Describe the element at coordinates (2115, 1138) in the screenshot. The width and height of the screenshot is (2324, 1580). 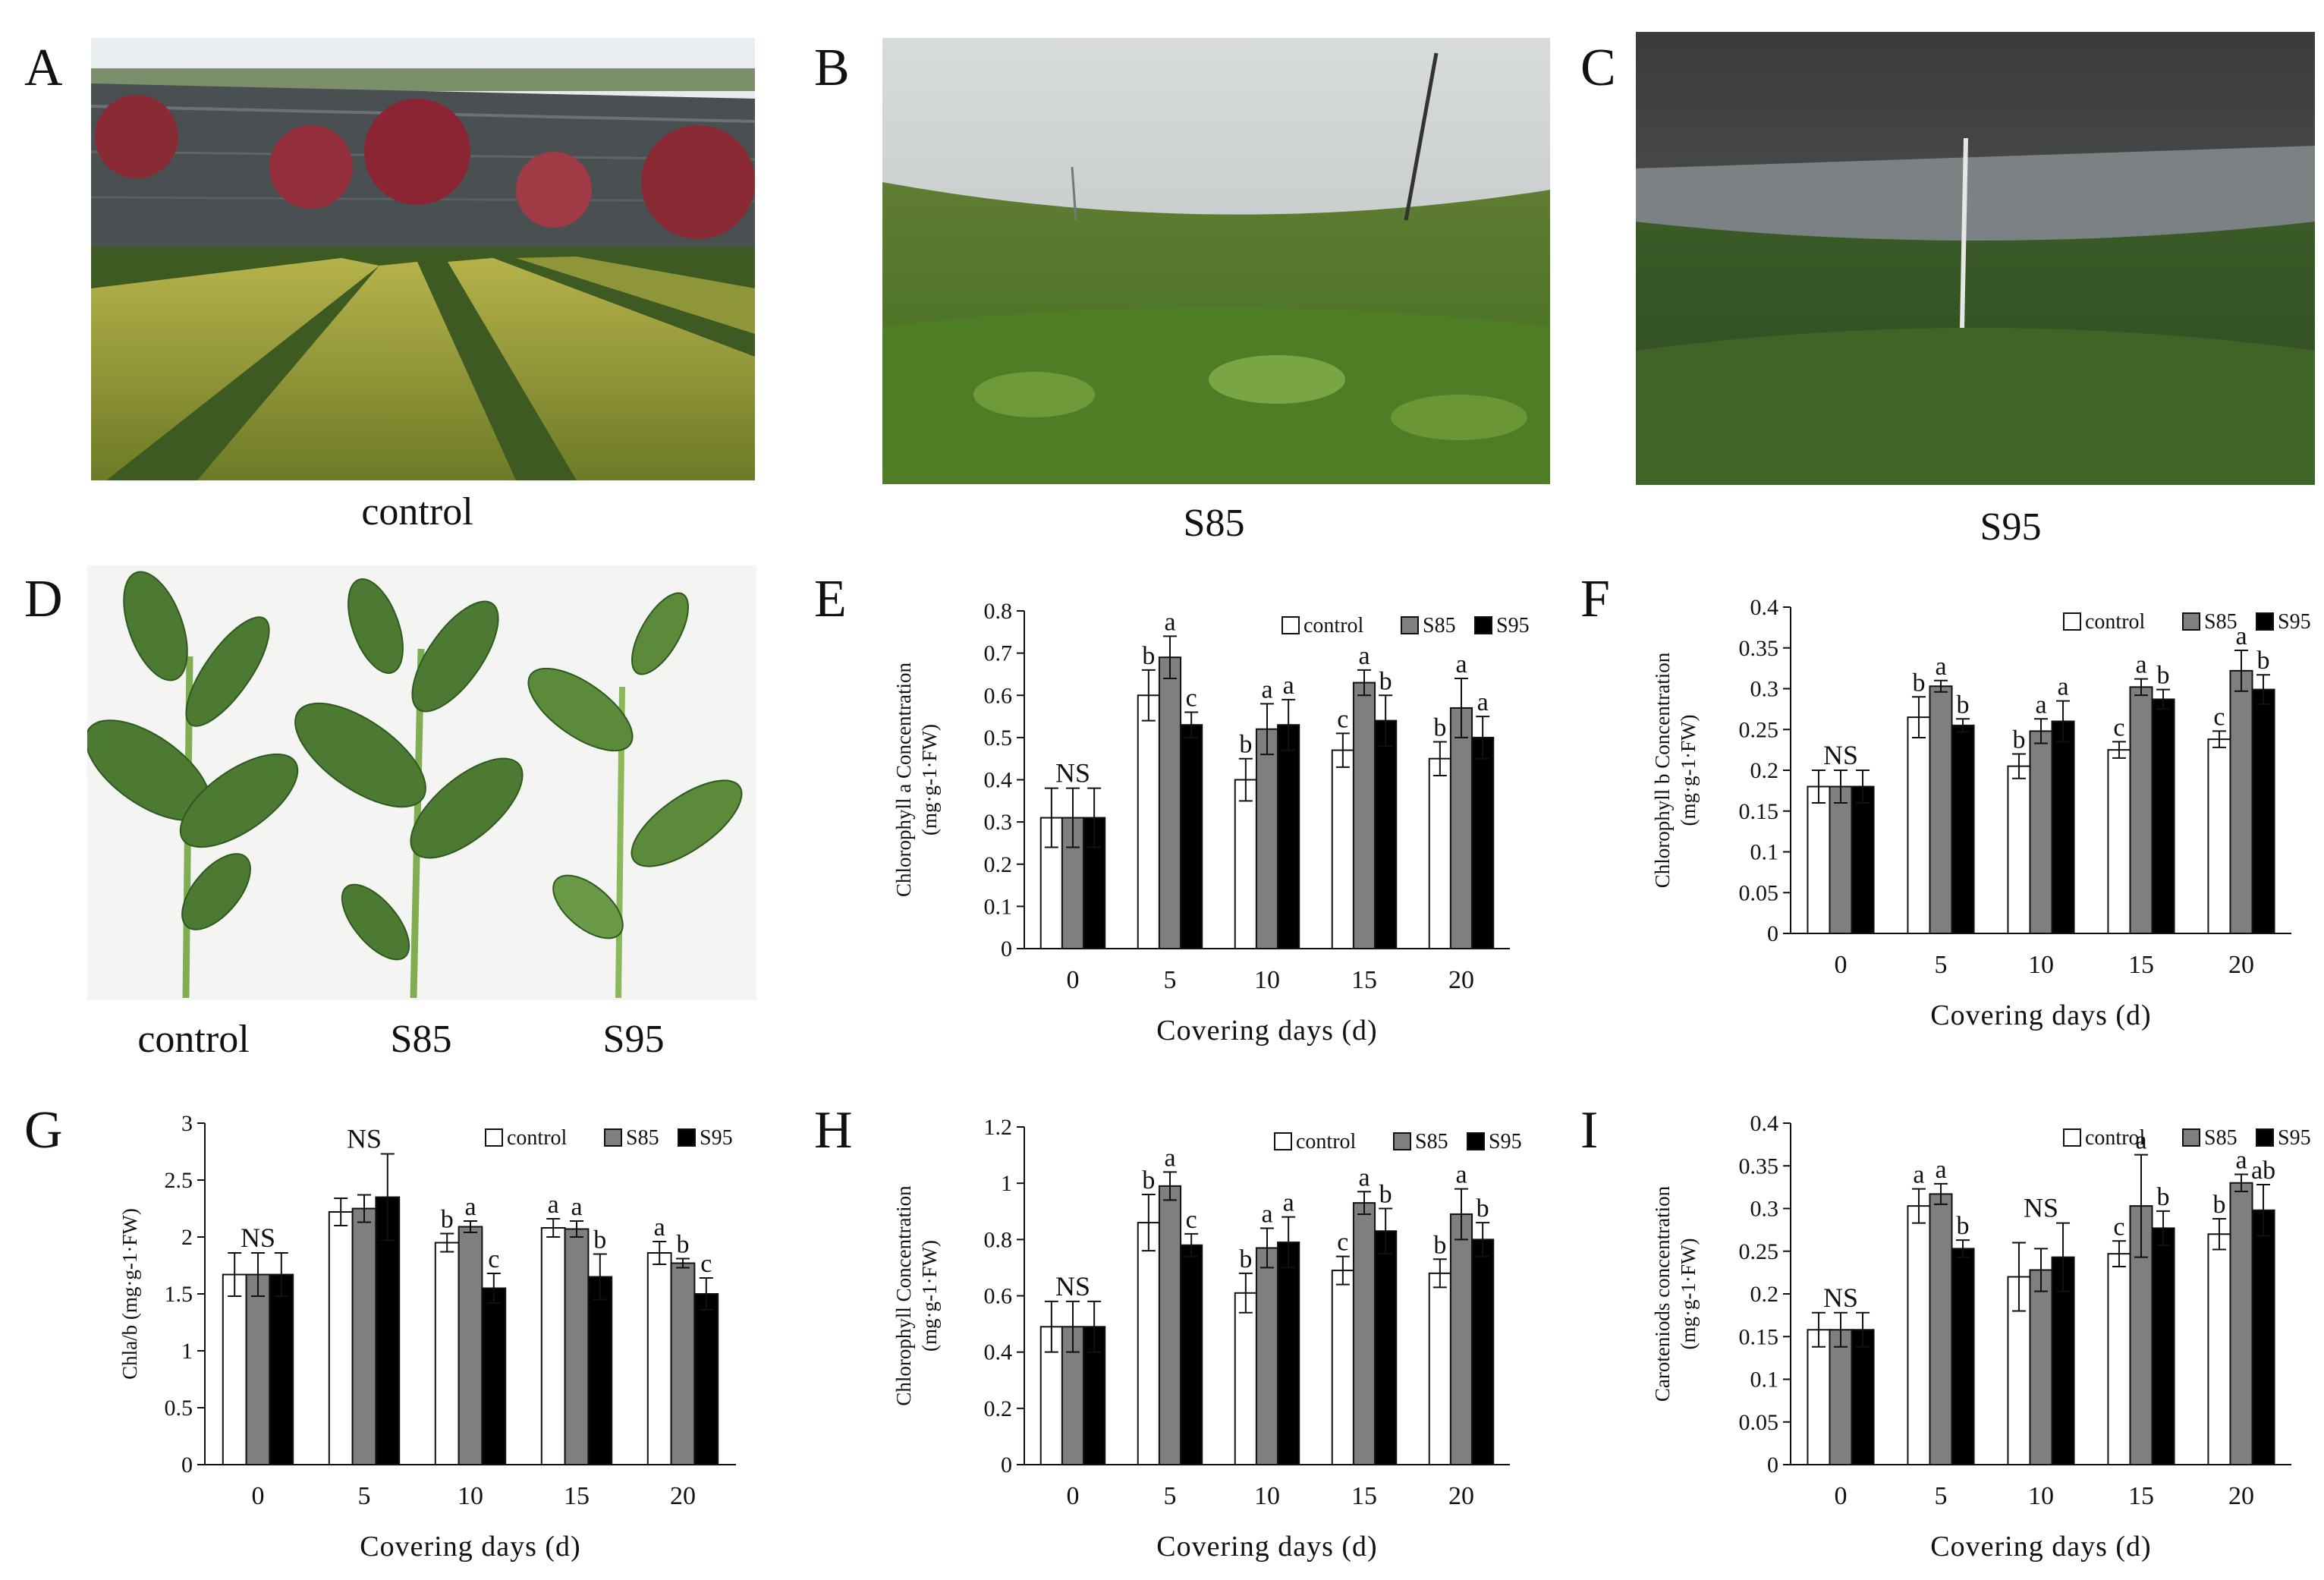
I see `legend-label: control` at that location.